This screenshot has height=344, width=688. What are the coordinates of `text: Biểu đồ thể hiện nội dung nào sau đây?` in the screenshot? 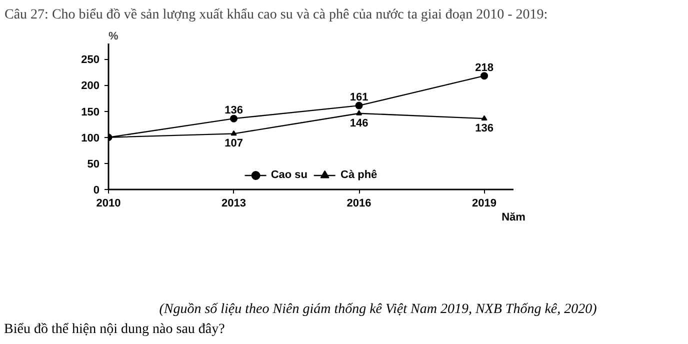 It's located at (114, 330).